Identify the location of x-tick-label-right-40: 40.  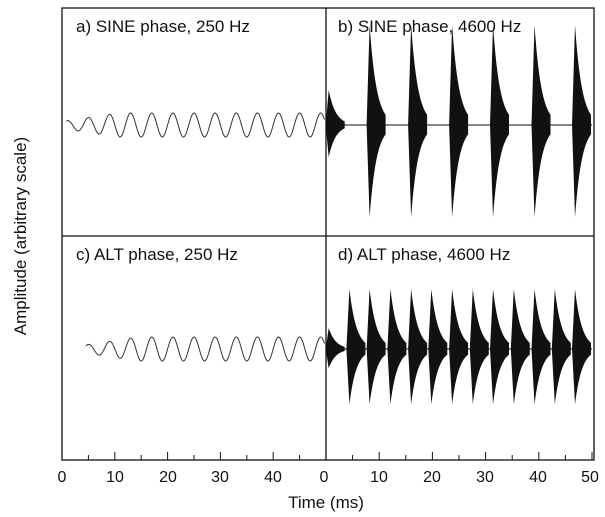
(538, 477).